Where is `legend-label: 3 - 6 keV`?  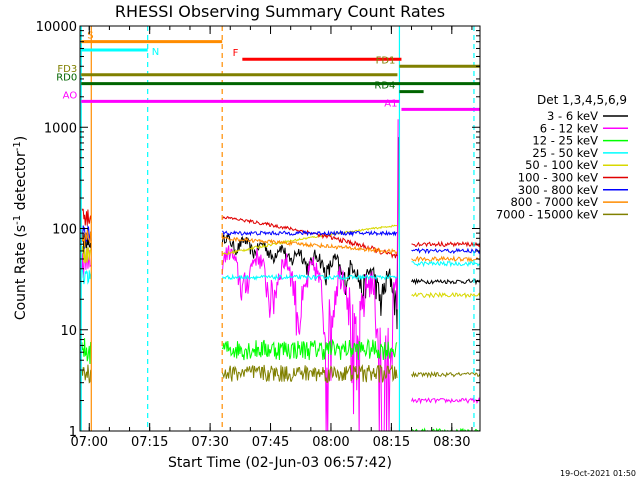
legend-label: 3 - 6 keV is located at coordinates (572, 116).